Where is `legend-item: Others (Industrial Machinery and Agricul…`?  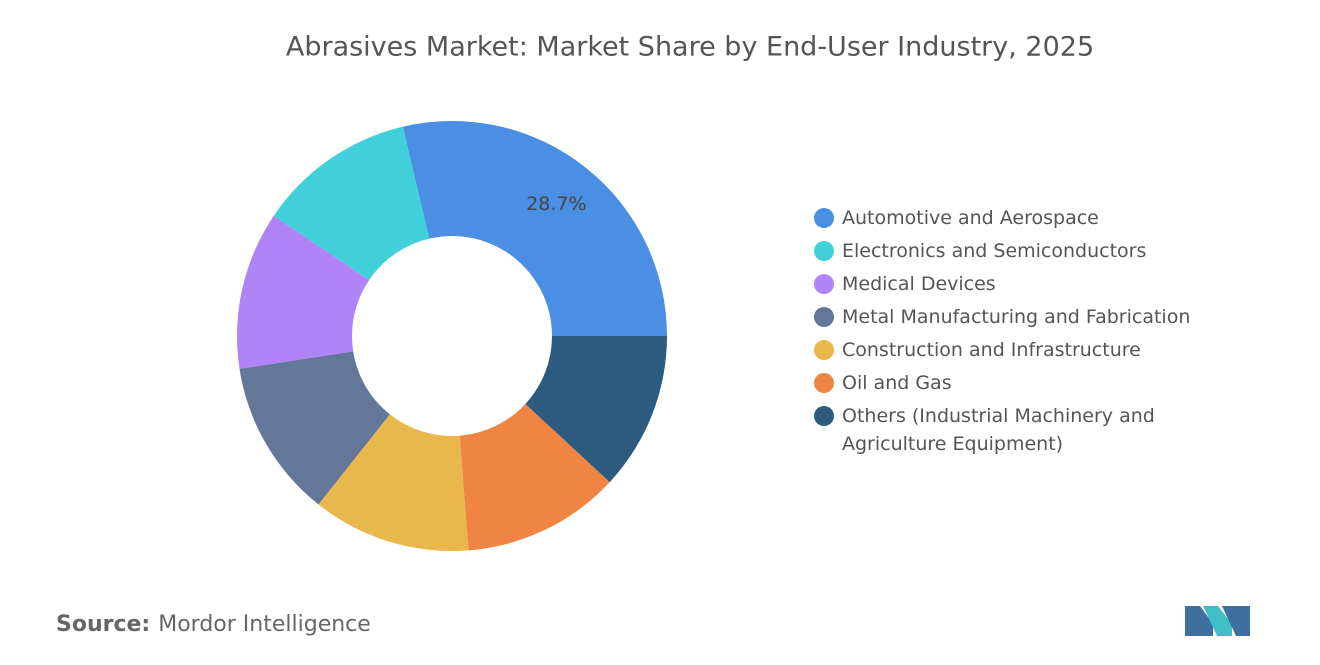
legend-item: Others (Industrial Machinery and Agricul… is located at coordinates (1002, 430).